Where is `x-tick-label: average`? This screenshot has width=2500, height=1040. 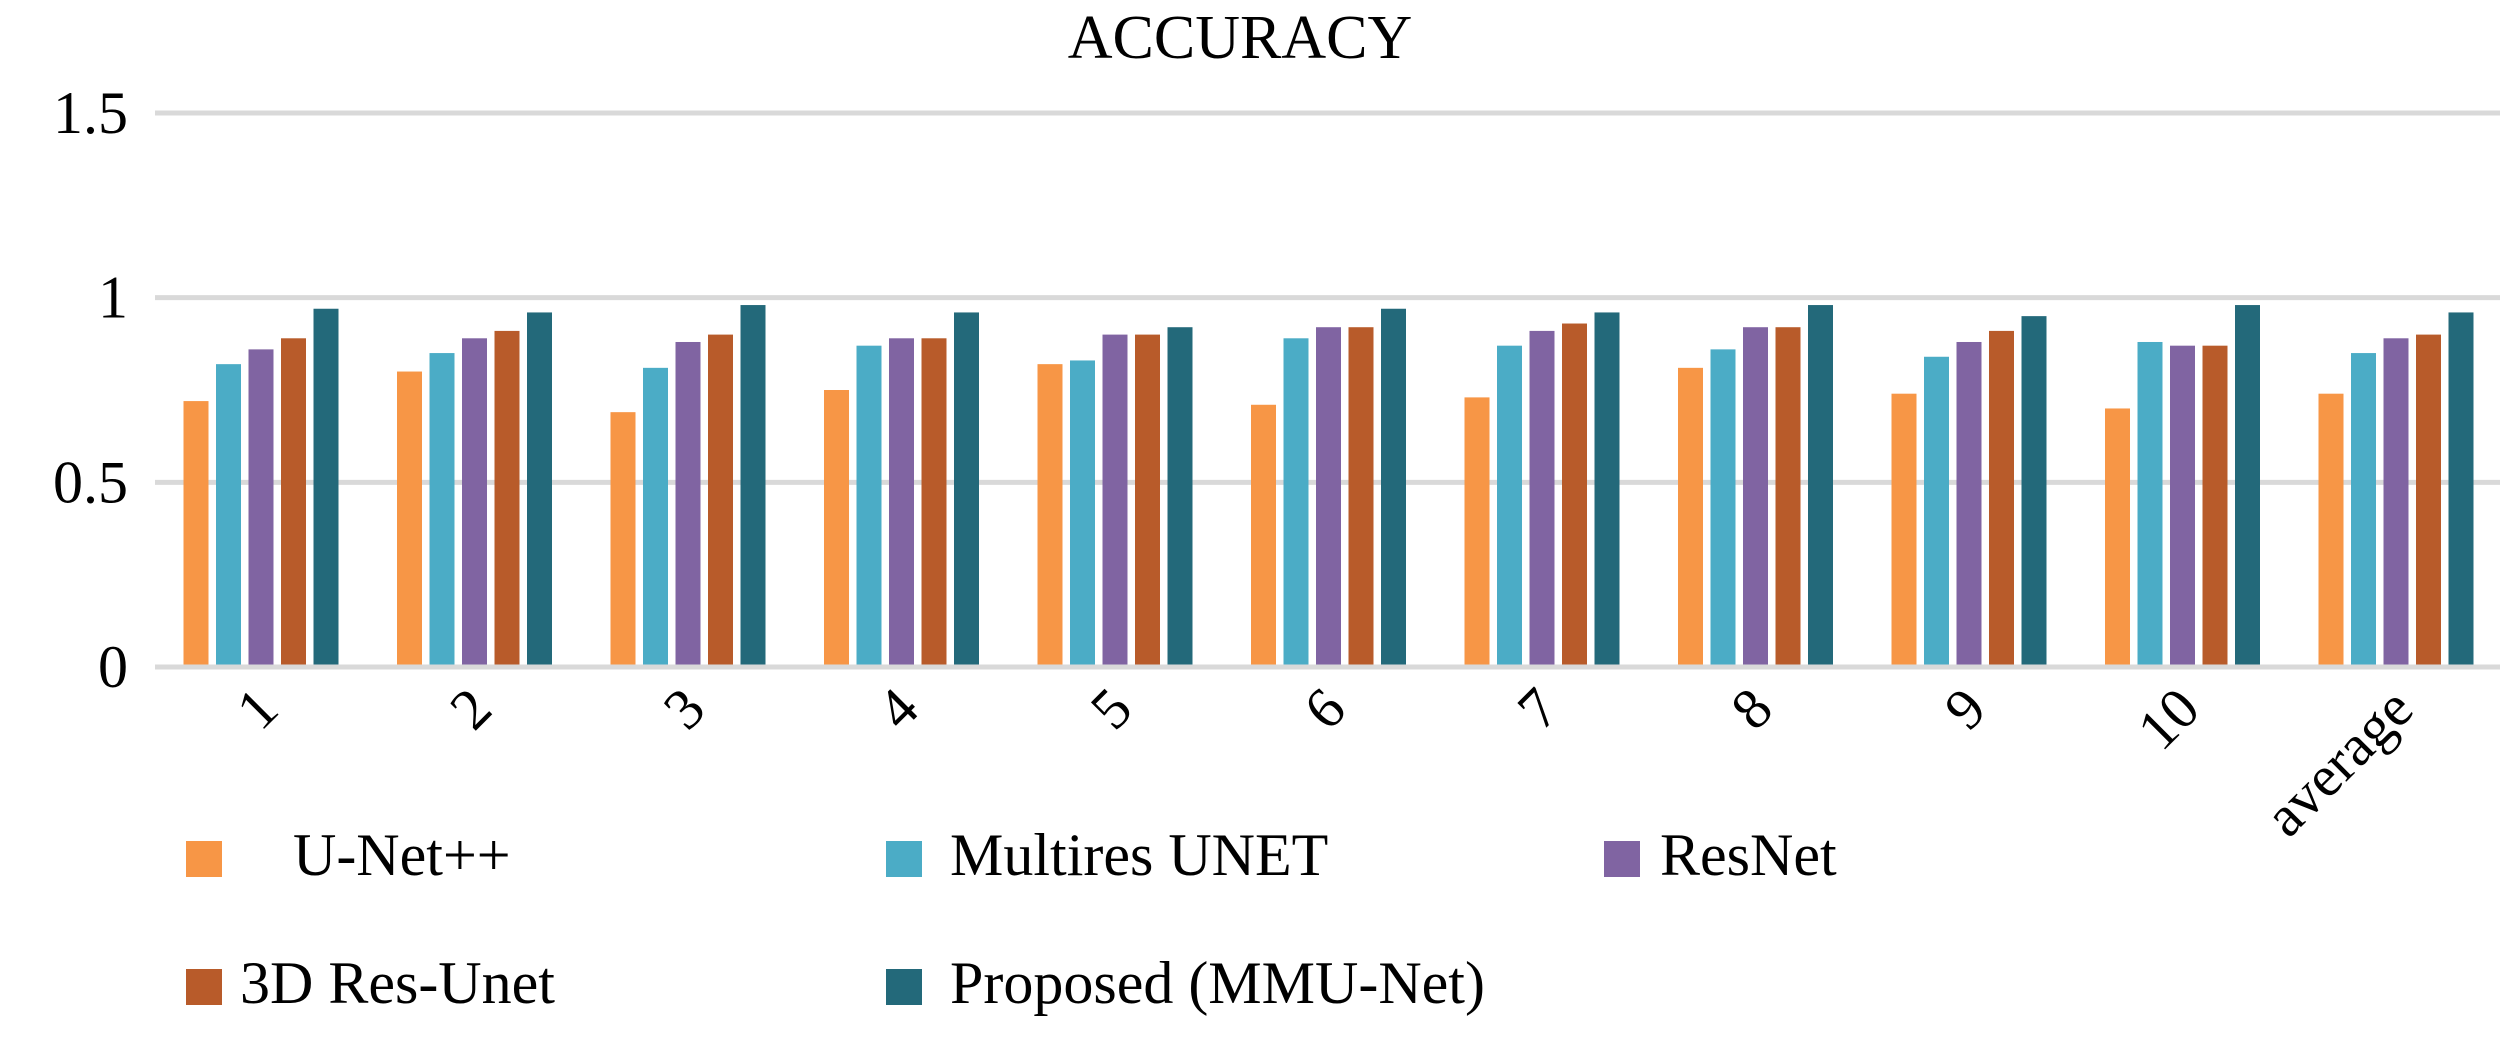
x-tick-label: average is located at coordinates (2338, 761).